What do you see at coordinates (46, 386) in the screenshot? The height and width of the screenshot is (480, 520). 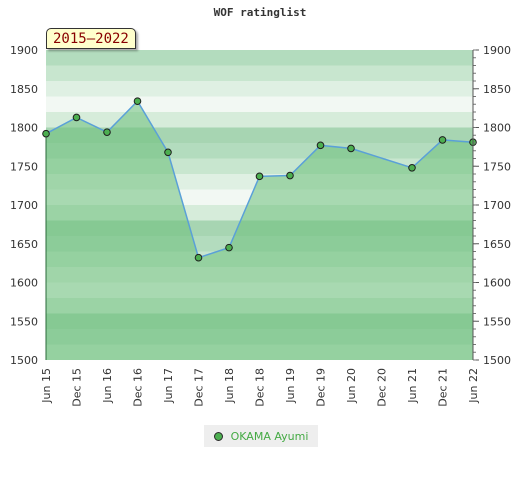 I see `x-tick-label: Jun 15` at bounding box center [46, 386].